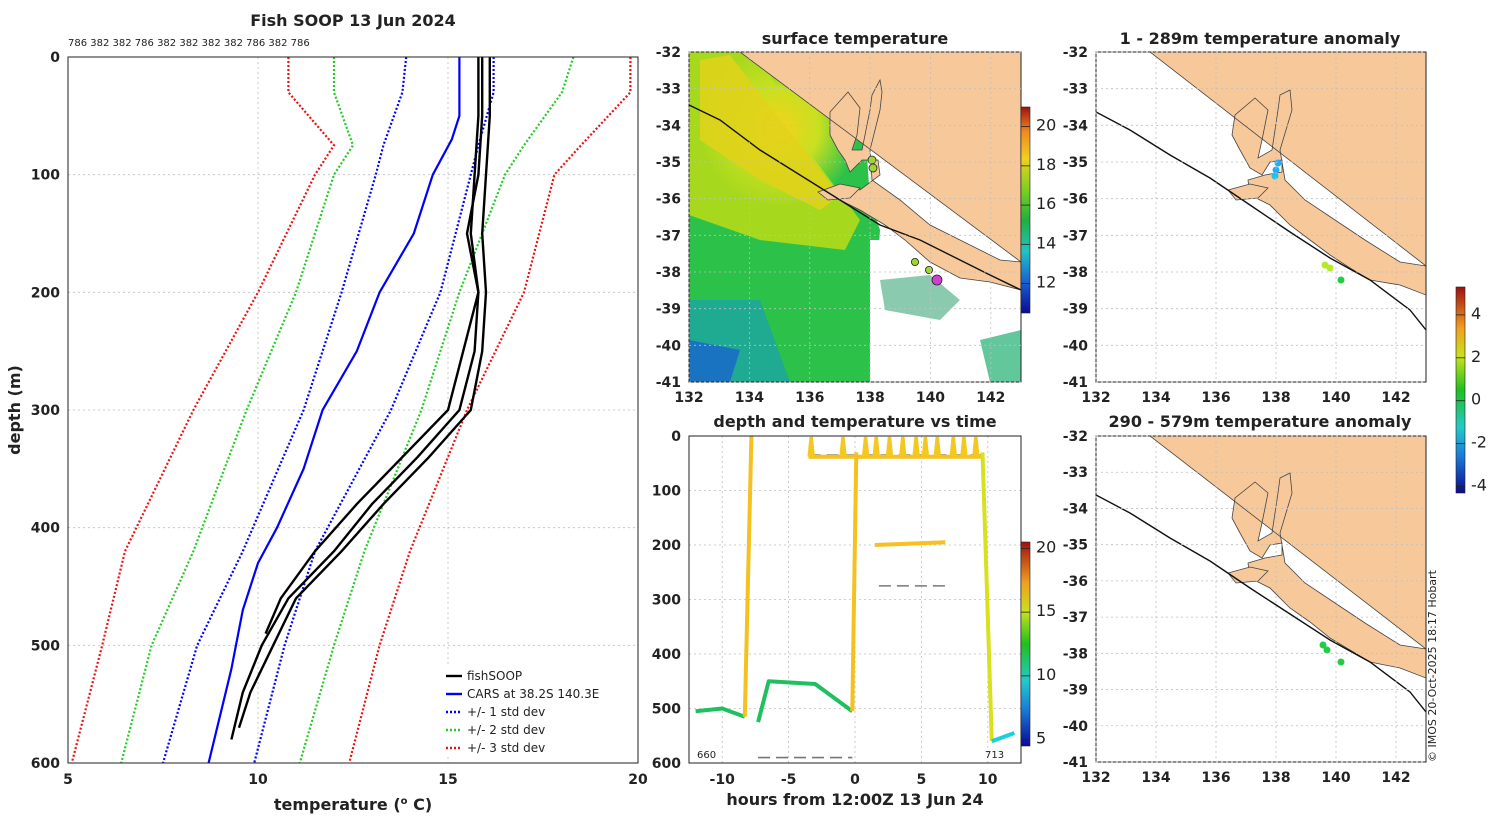 The height and width of the screenshot is (820, 1500). What do you see at coordinates (1041, 738) in the screenshot?
I see `colorbar-tick: 5` at bounding box center [1041, 738].